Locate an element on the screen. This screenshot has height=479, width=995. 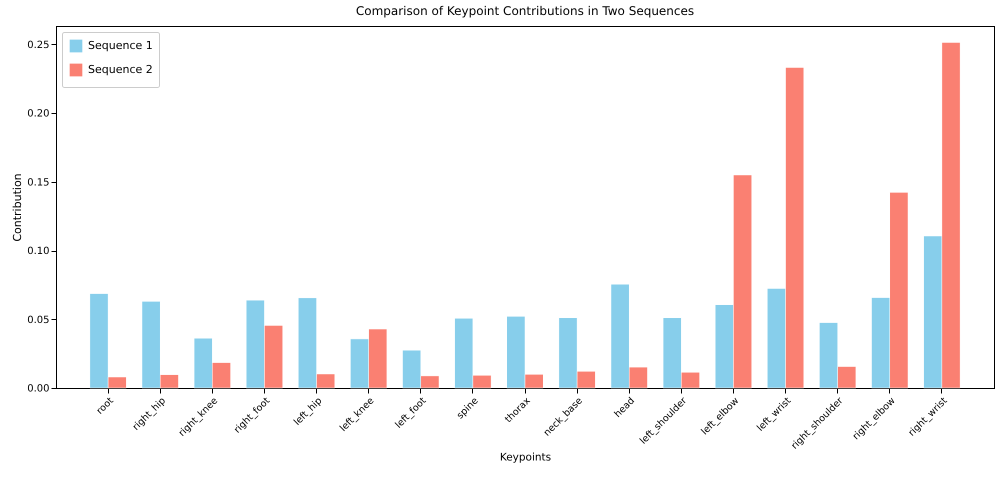
y-tick-label: 0.05 is located at coordinates (38, 320).